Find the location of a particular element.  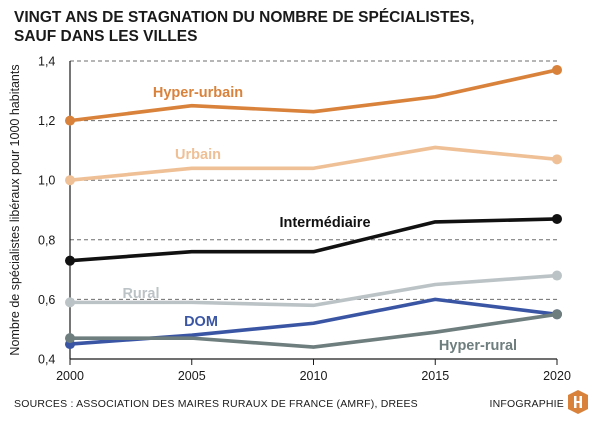

y-tick-label: 0,8 is located at coordinates (46, 240).